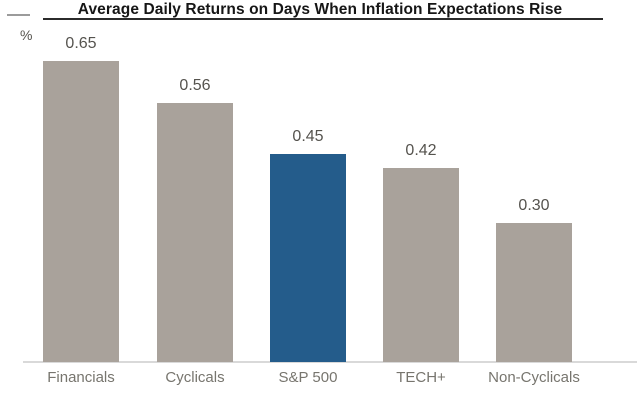  I want to click on bar-non-cyclicals, so click(534, 292).